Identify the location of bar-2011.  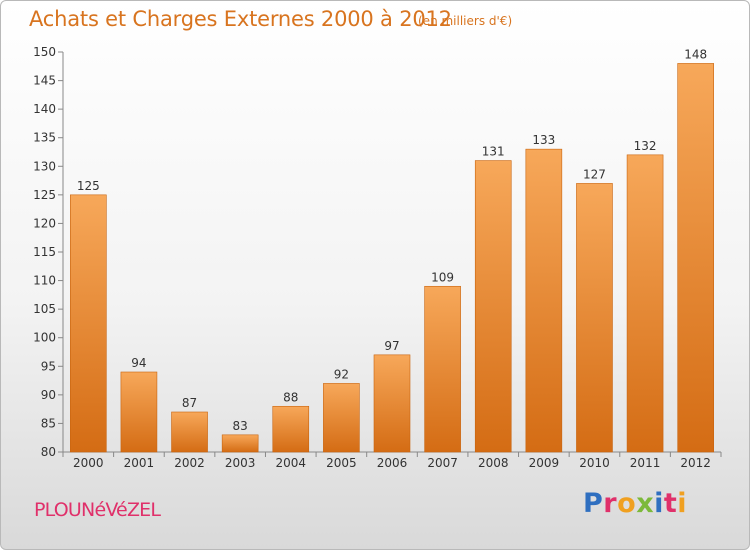
(645, 303).